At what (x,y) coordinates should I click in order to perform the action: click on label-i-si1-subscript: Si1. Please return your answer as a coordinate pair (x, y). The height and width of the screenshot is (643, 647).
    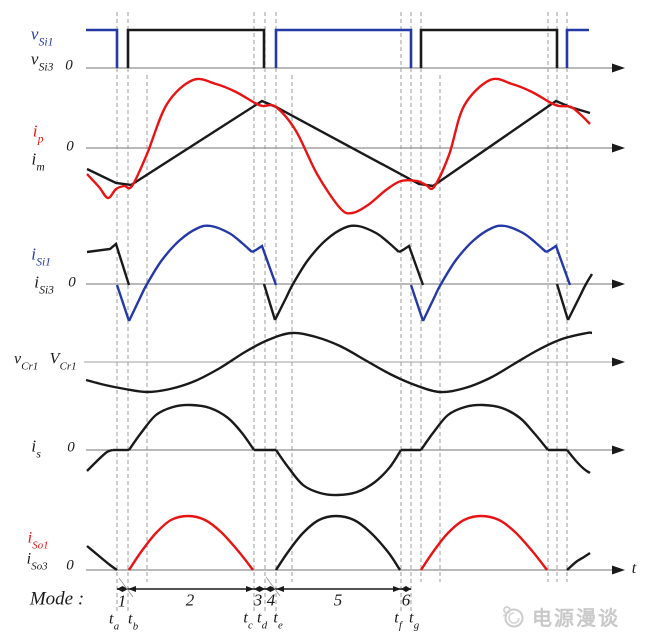
    Looking at the image, I should click on (43, 262).